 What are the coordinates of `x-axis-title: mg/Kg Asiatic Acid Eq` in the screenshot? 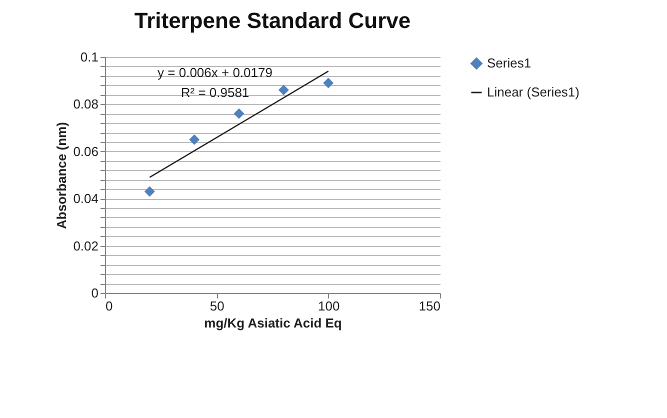 It's located at (273, 323).